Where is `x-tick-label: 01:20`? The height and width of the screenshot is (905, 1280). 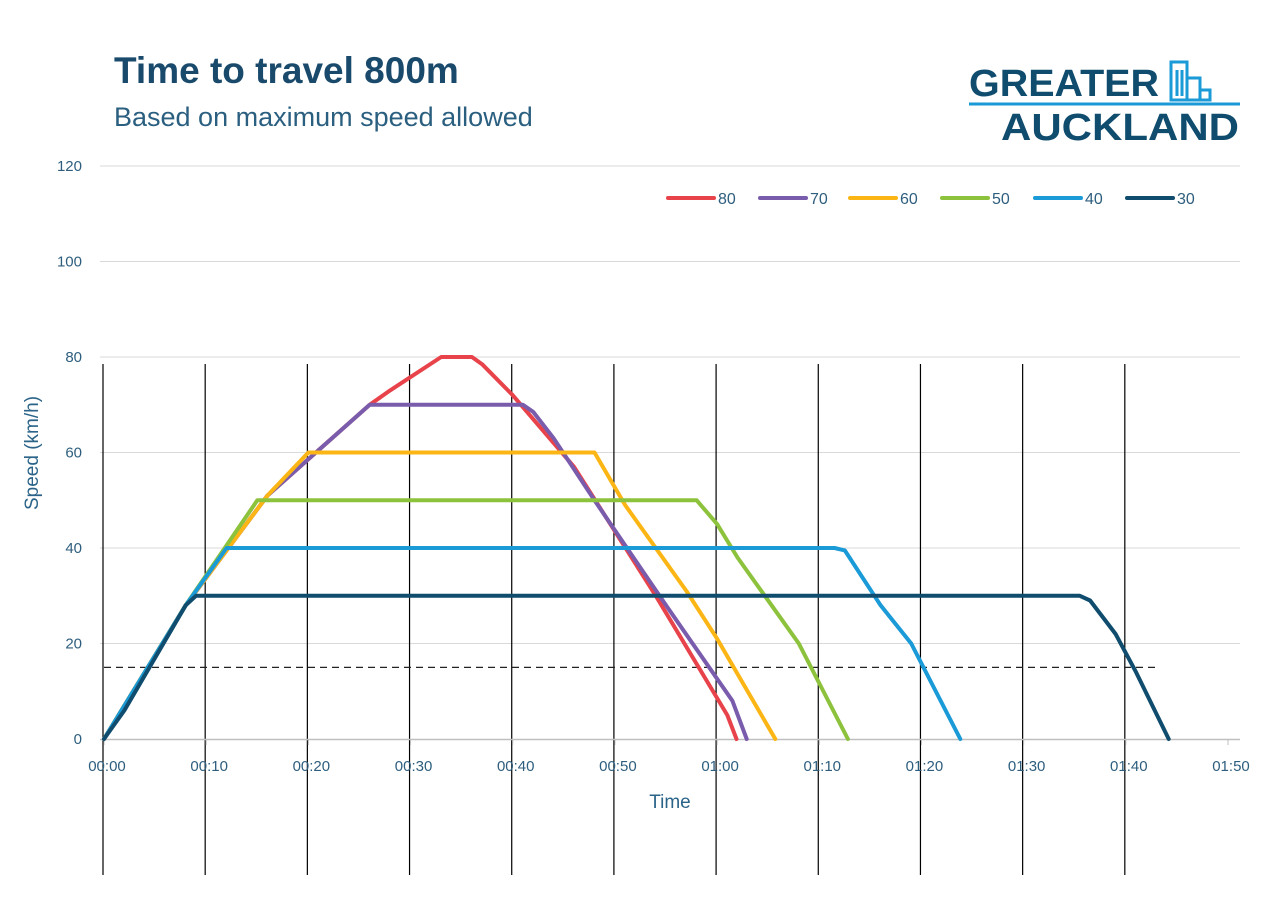 x-tick-label: 01:20 is located at coordinates (925, 766).